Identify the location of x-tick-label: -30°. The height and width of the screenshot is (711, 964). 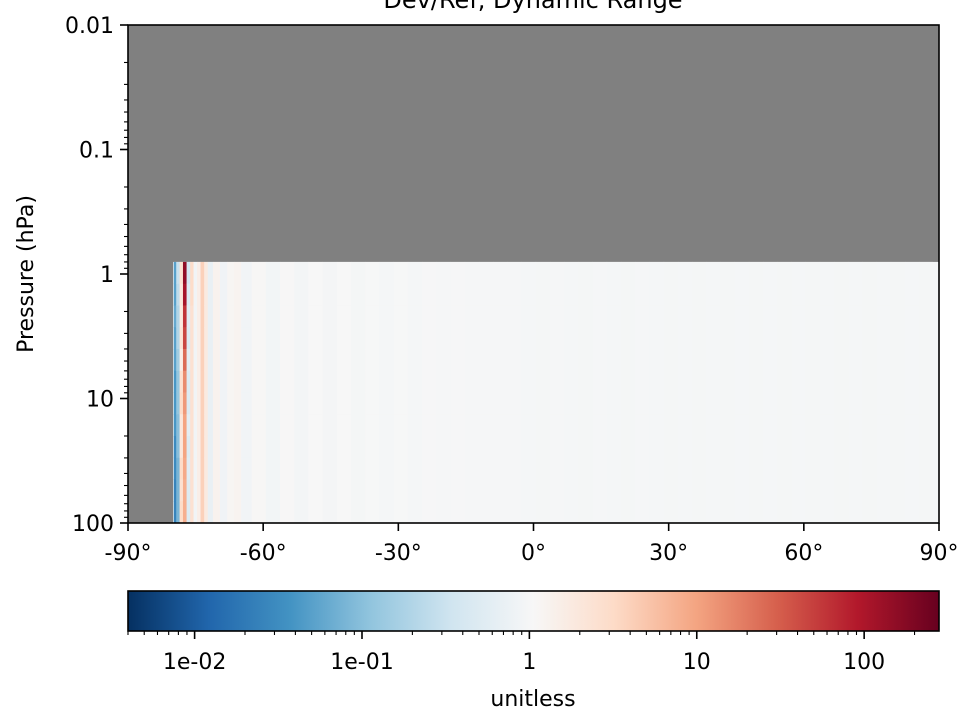
(398, 553).